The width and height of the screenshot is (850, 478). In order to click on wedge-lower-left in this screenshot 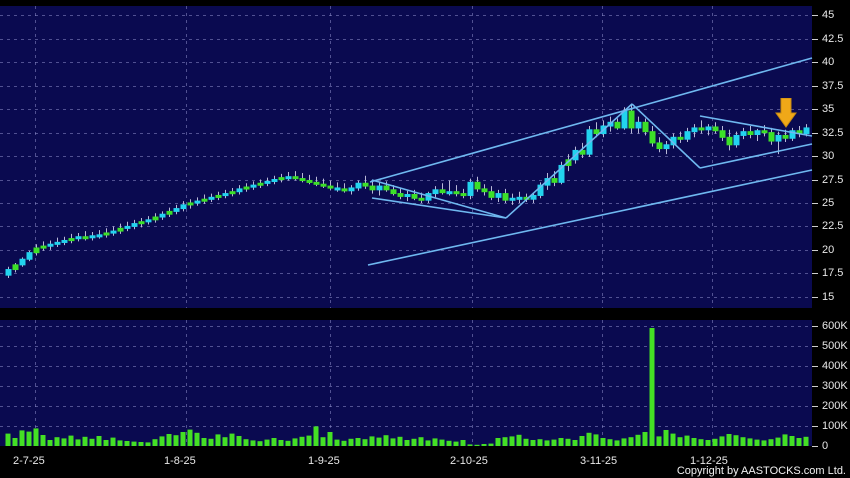, I will do `click(439, 208)`.